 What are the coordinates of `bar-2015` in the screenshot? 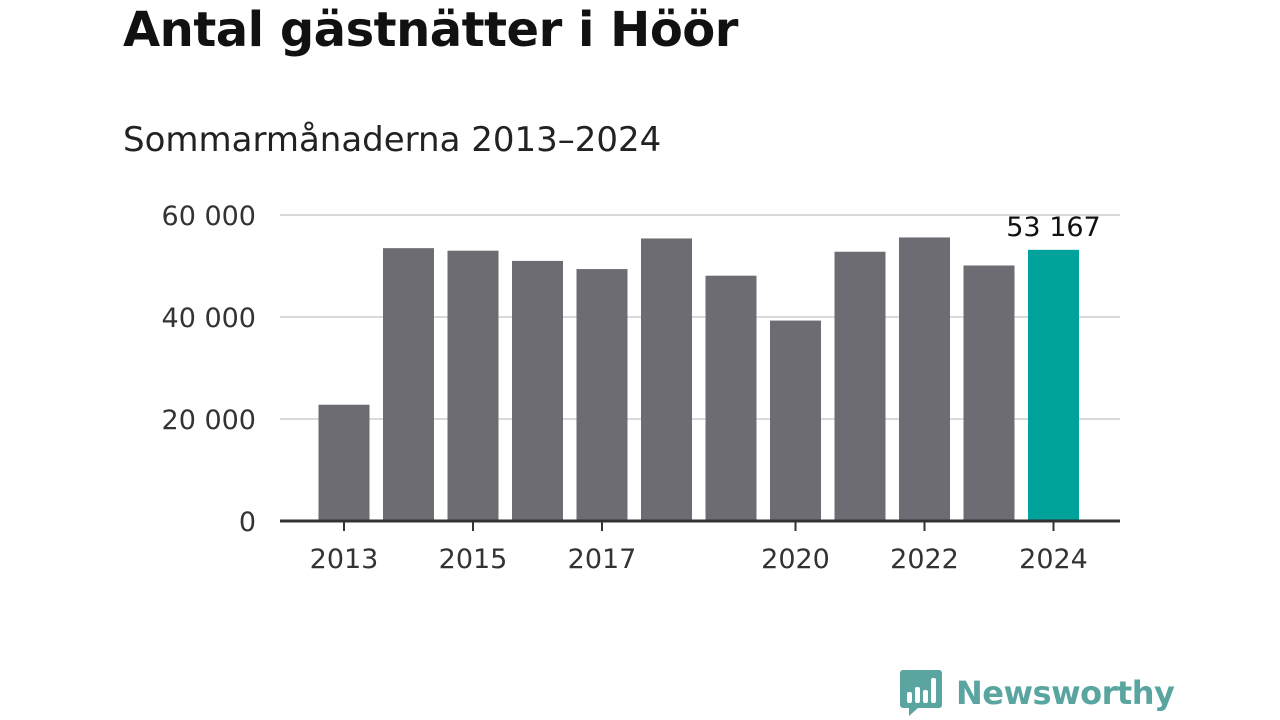 It's located at (473, 385).